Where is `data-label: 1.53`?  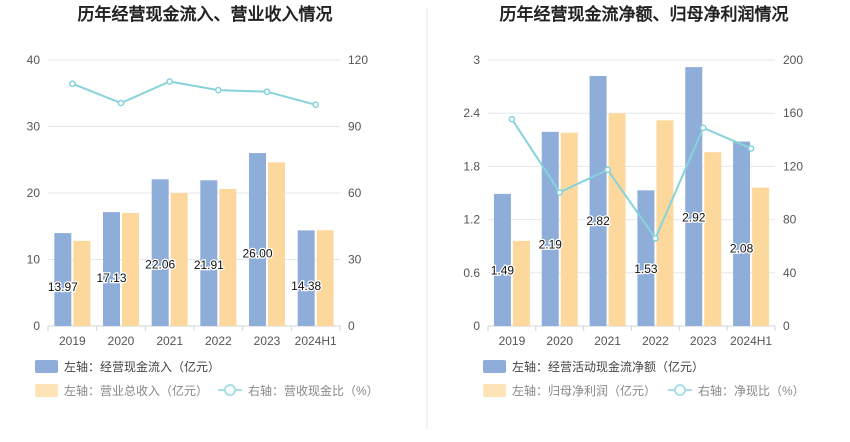
data-label: 1.53 is located at coordinates (646, 269).